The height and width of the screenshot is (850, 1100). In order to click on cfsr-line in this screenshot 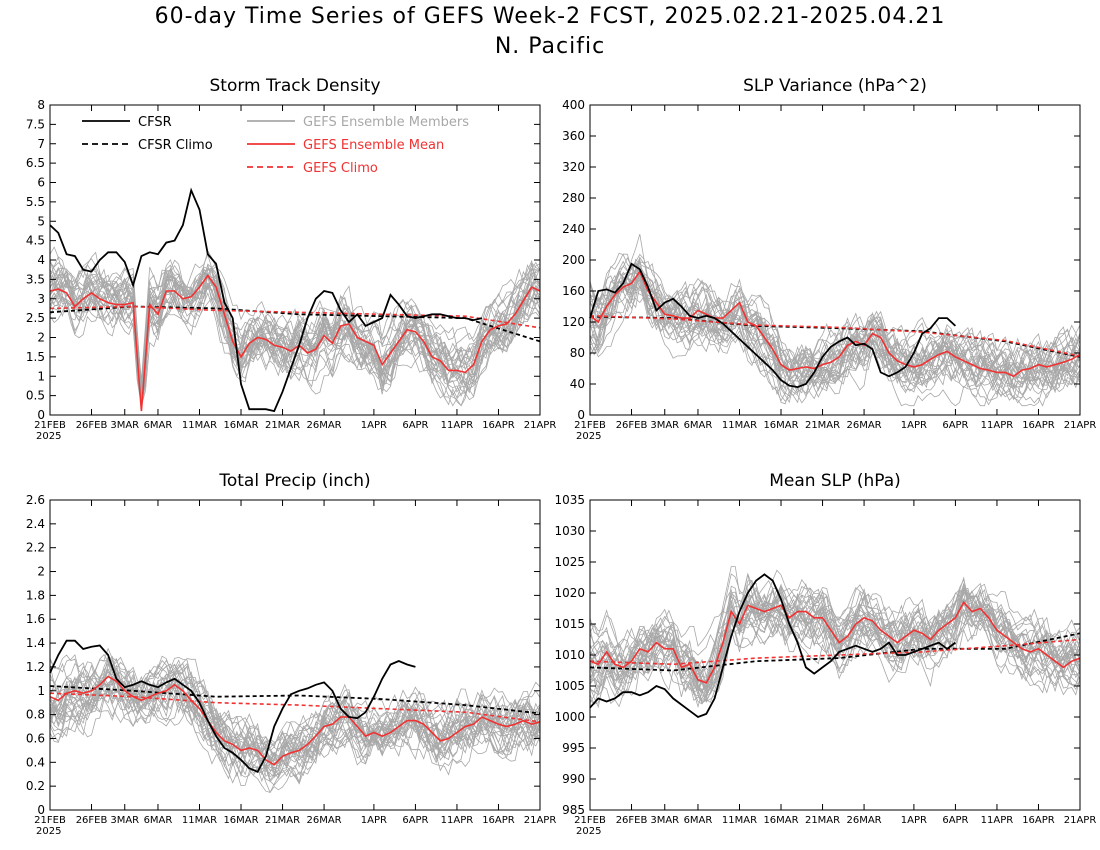, I will do `click(773, 325)`.